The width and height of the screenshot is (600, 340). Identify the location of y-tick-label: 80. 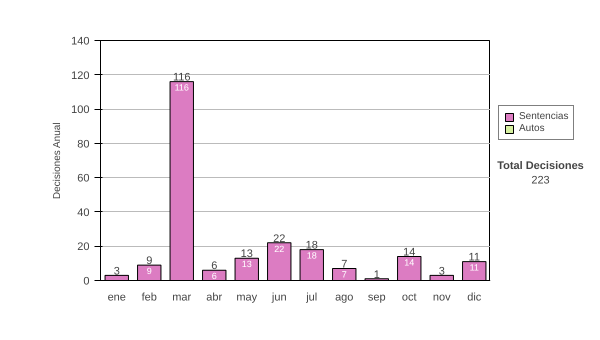
(83, 144).